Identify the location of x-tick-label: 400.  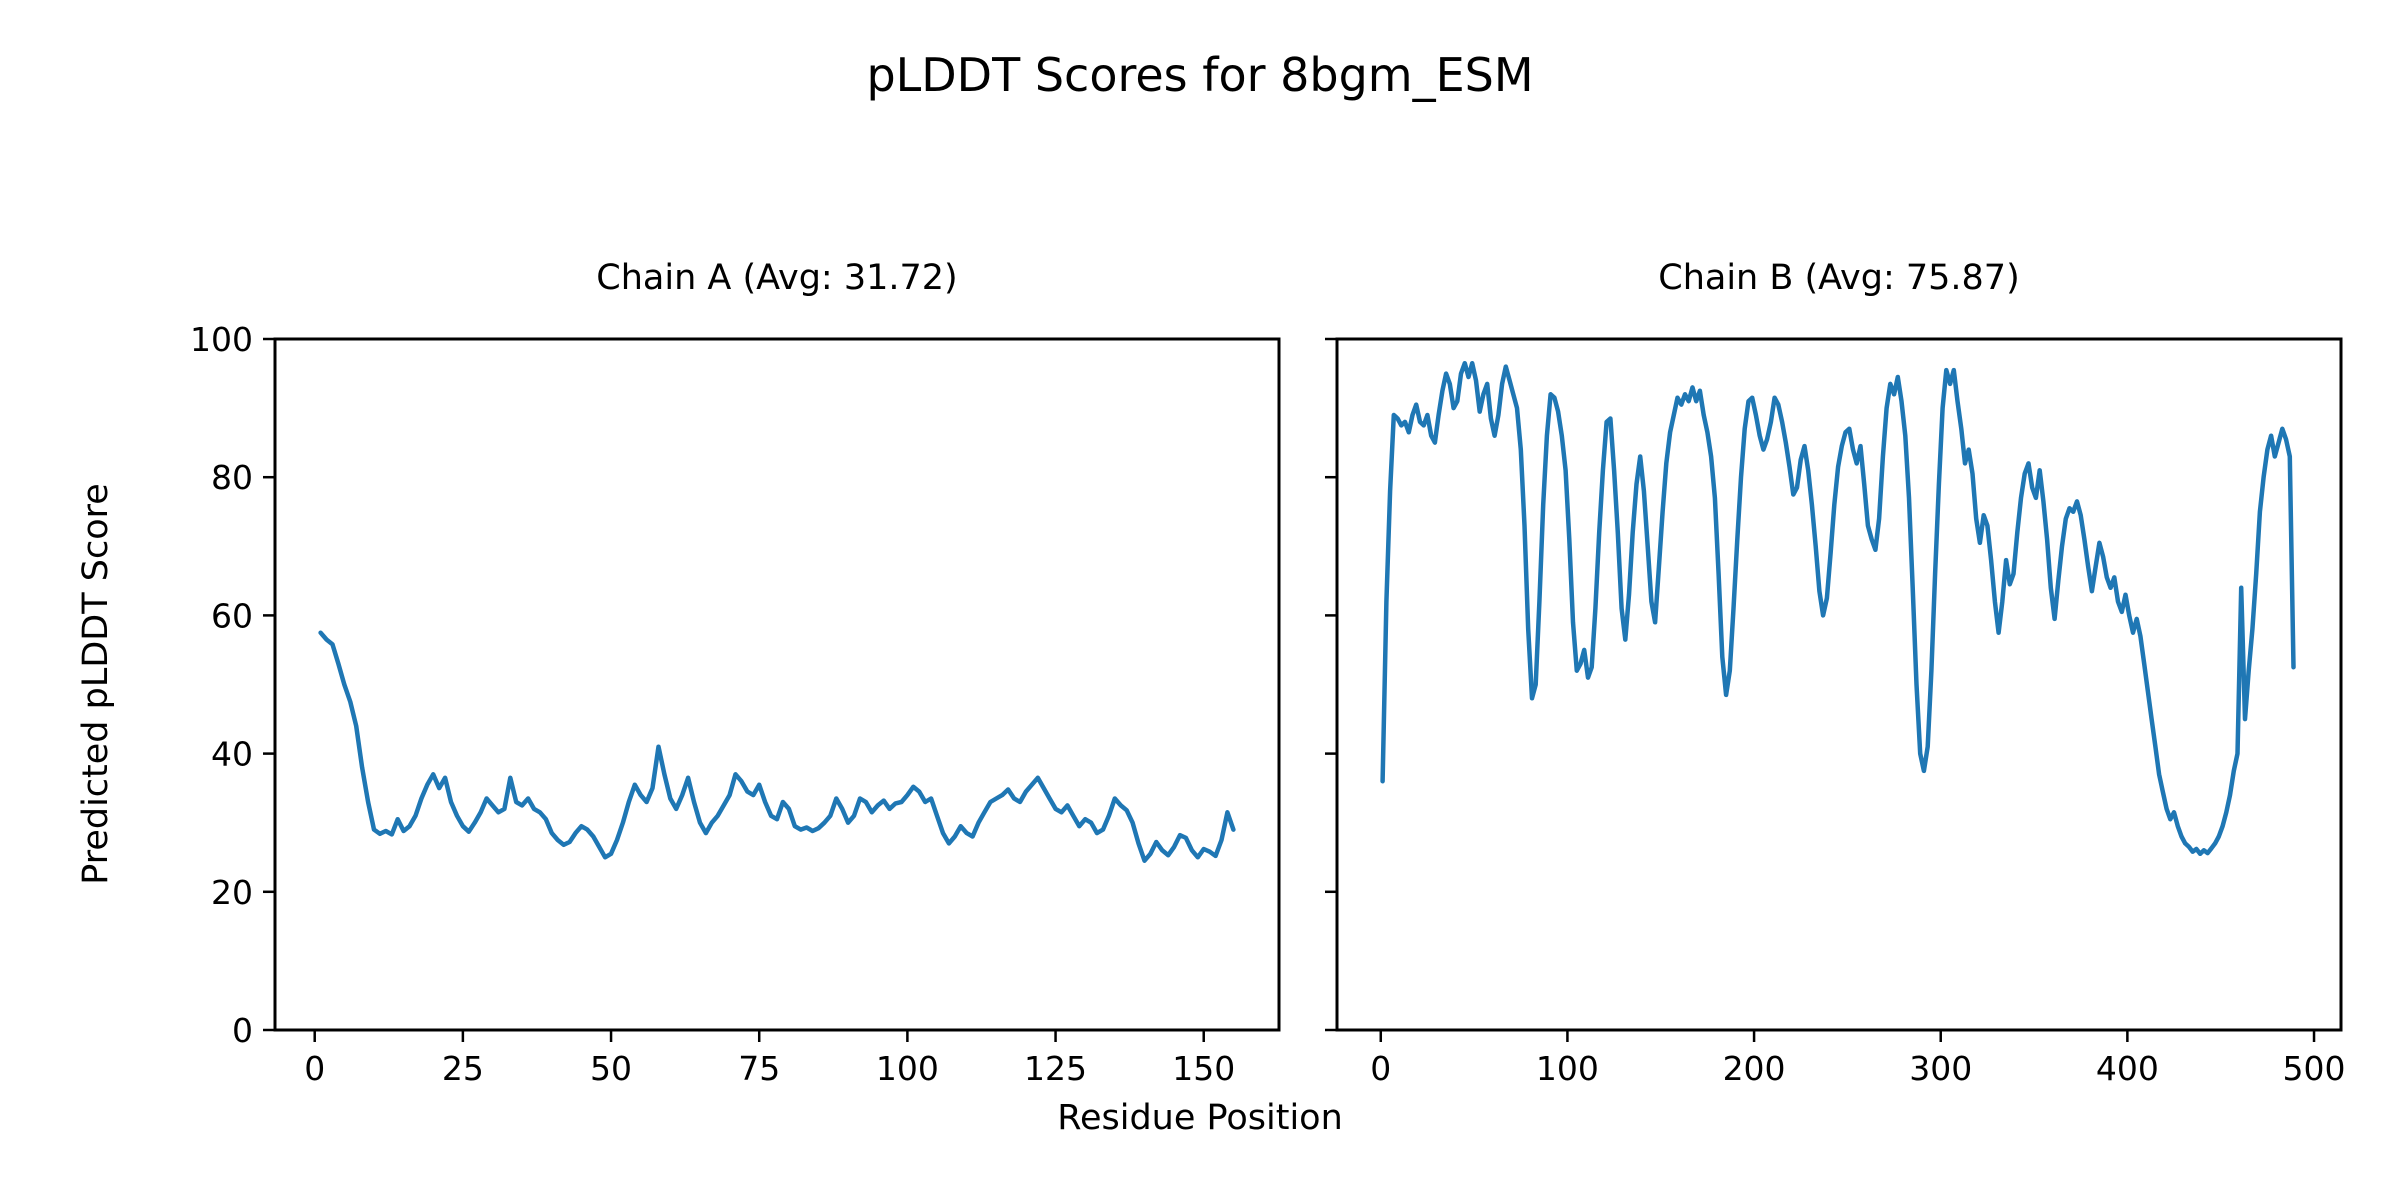
(2127, 1068).